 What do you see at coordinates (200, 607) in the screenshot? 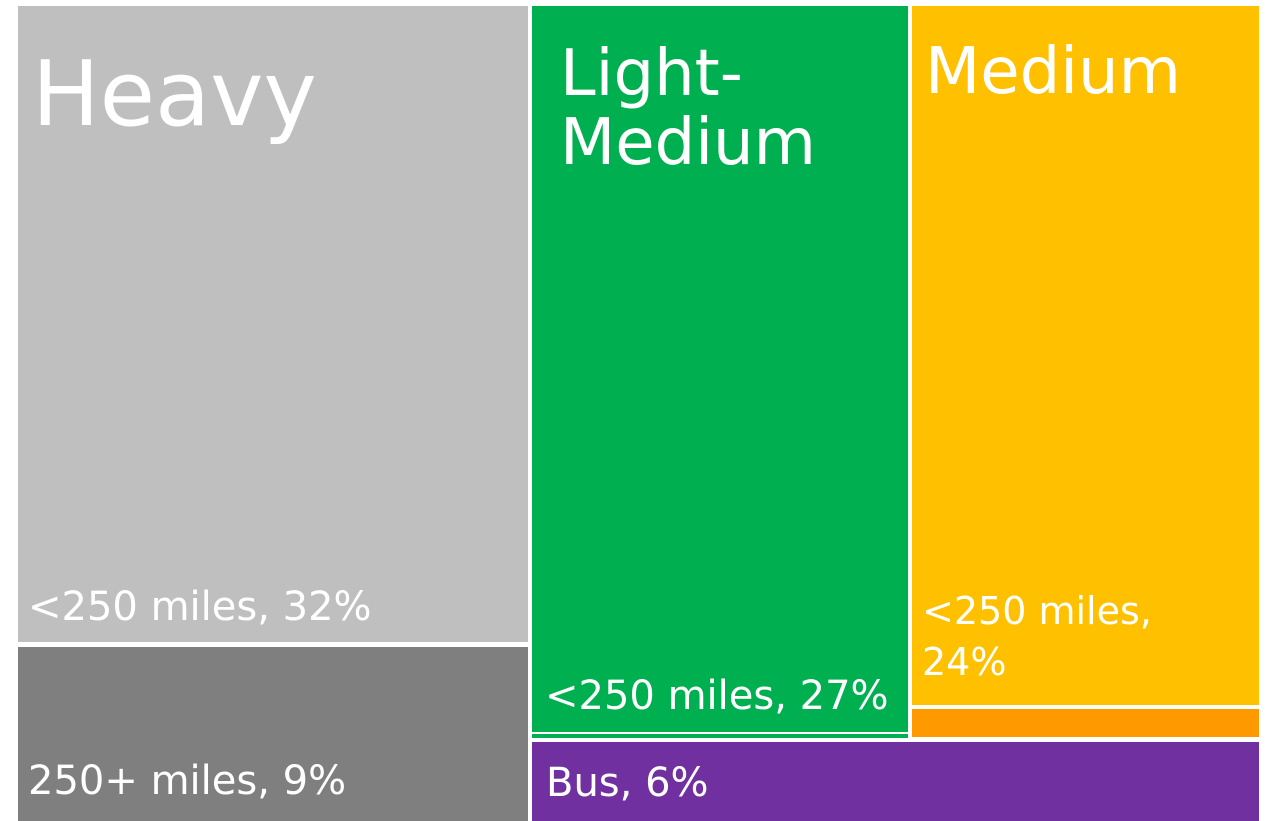
I see `heavy-under-250-miles-label: <250 miles, 32%` at bounding box center [200, 607].